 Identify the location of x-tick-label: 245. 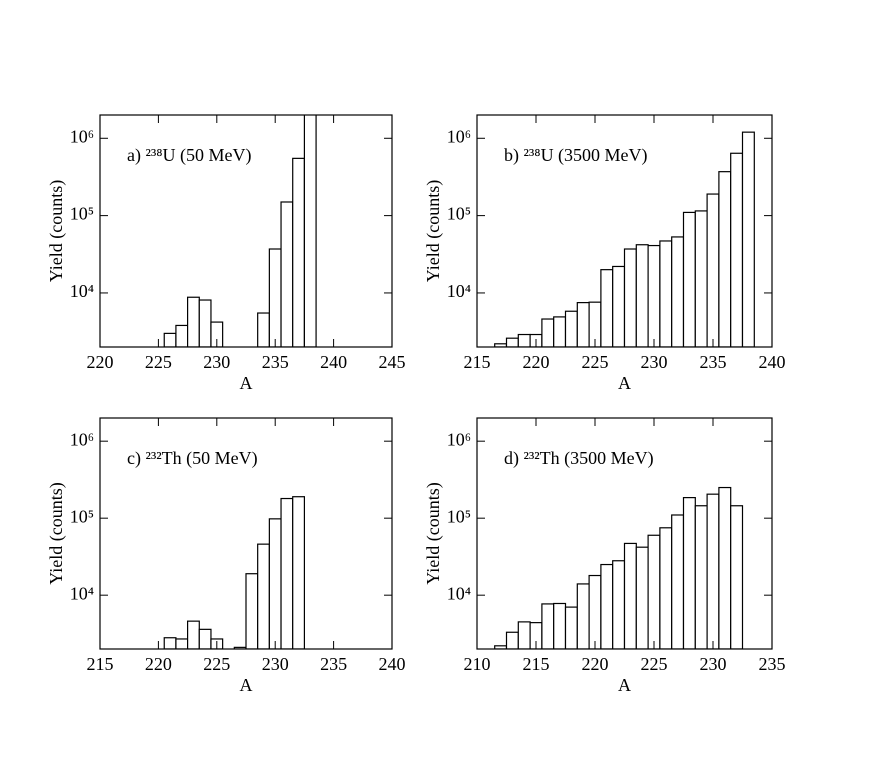
(392, 362).